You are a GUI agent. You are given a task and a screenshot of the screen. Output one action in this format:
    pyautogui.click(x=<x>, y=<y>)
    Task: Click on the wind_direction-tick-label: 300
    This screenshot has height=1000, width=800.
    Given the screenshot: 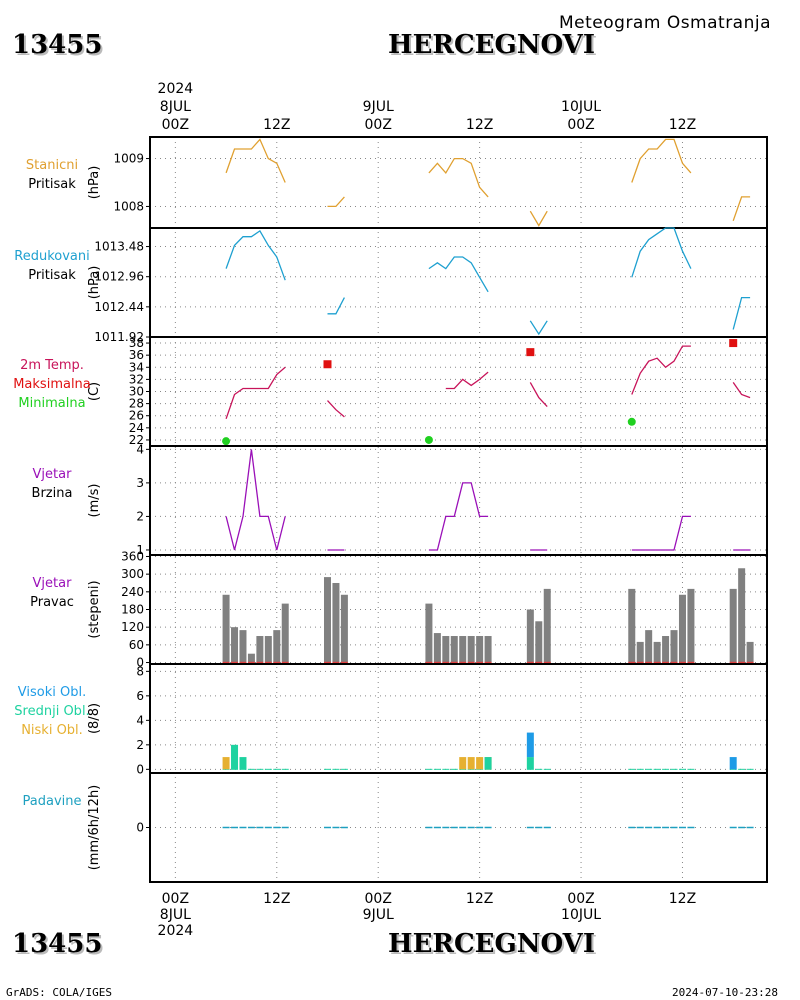 What is the action you would take?
    pyautogui.click(x=132, y=574)
    